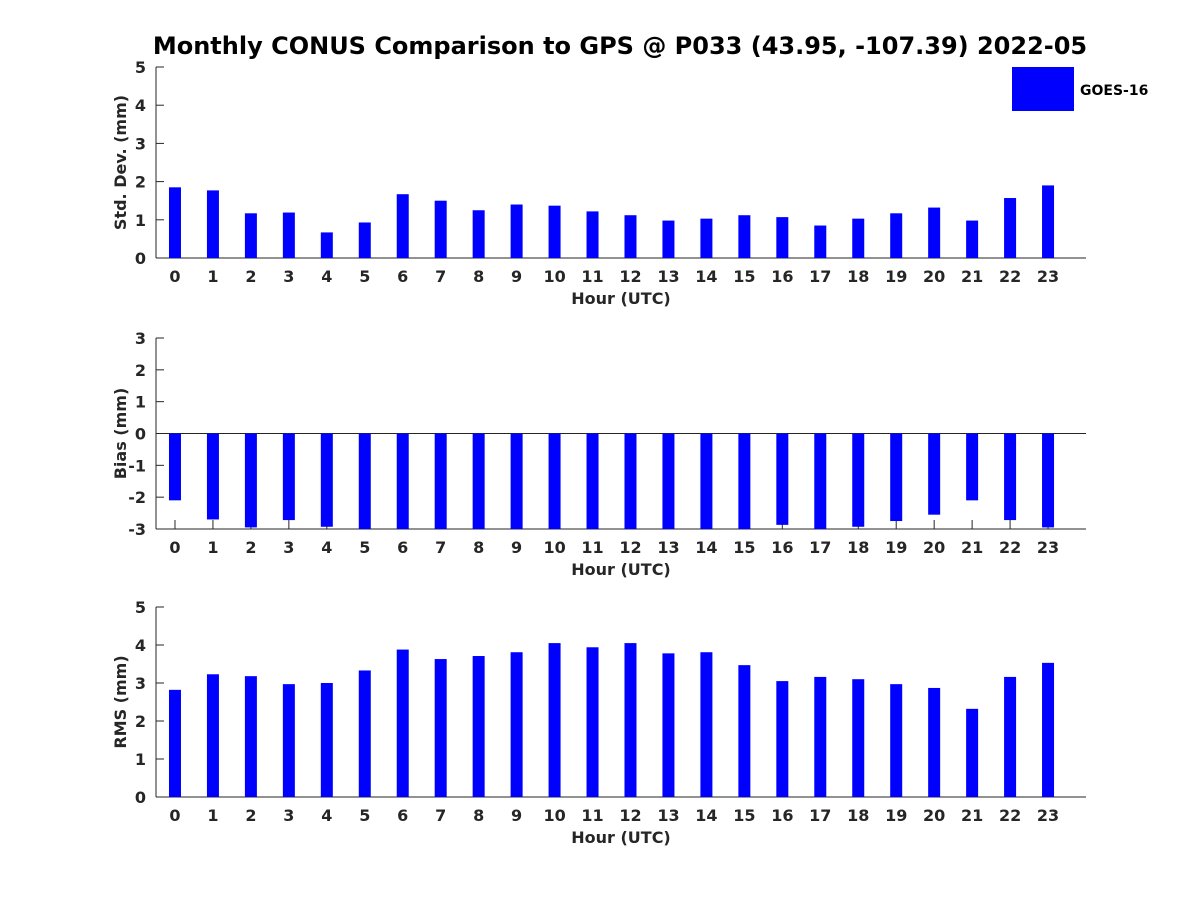  Describe the element at coordinates (140, 721) in the screenshot. I see `y-tick-label: 2` at that location.